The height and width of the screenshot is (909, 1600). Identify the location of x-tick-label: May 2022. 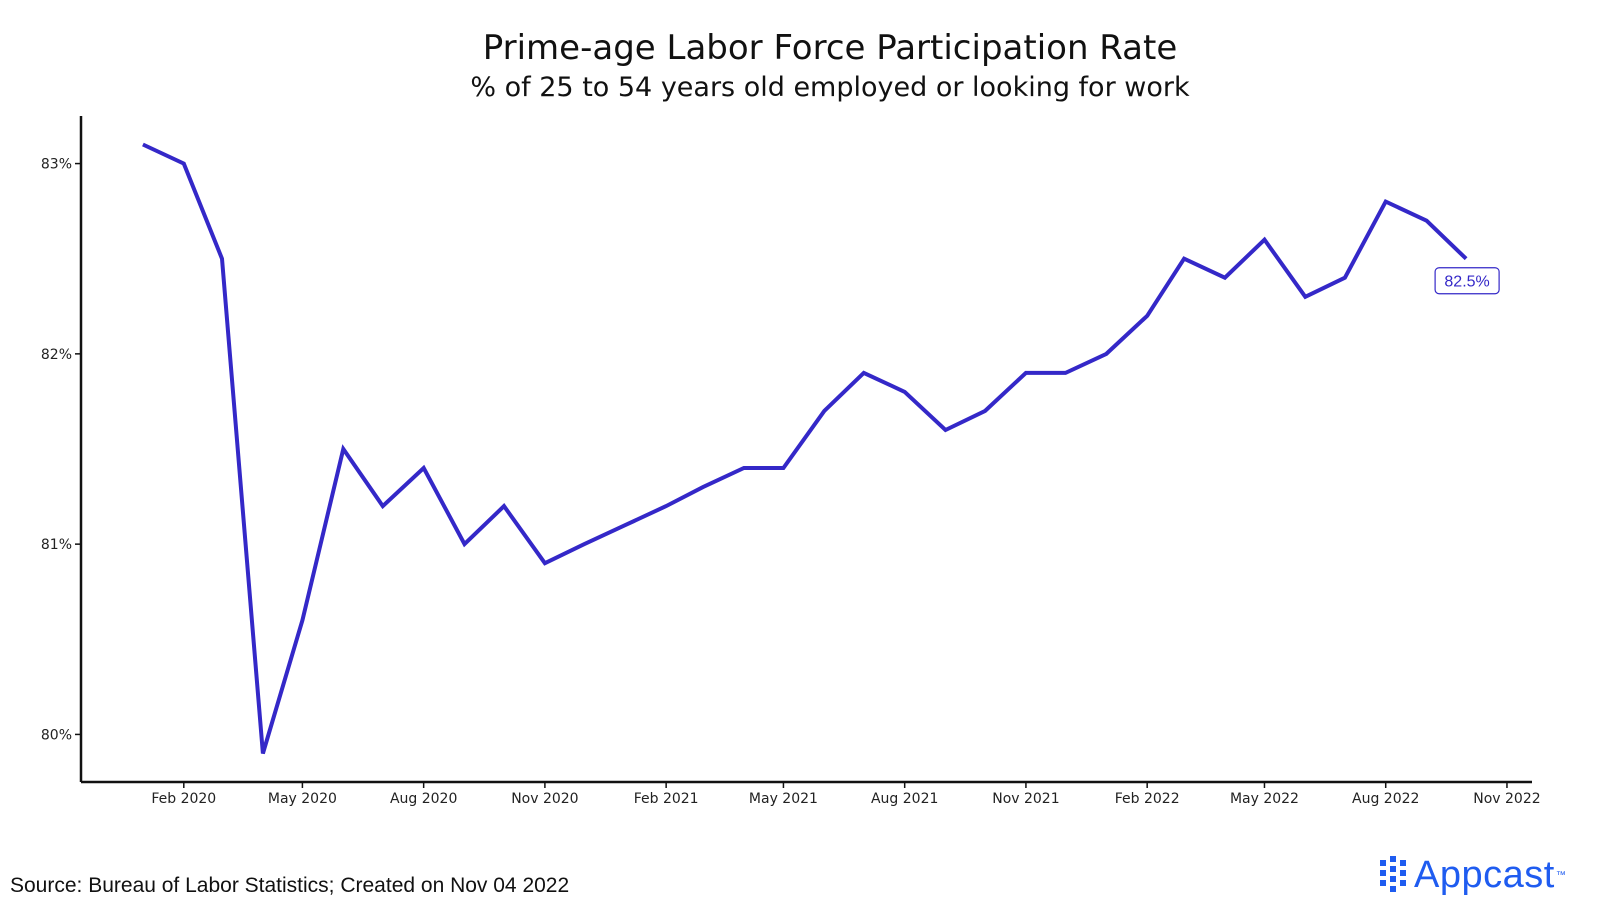
(1264, 799).